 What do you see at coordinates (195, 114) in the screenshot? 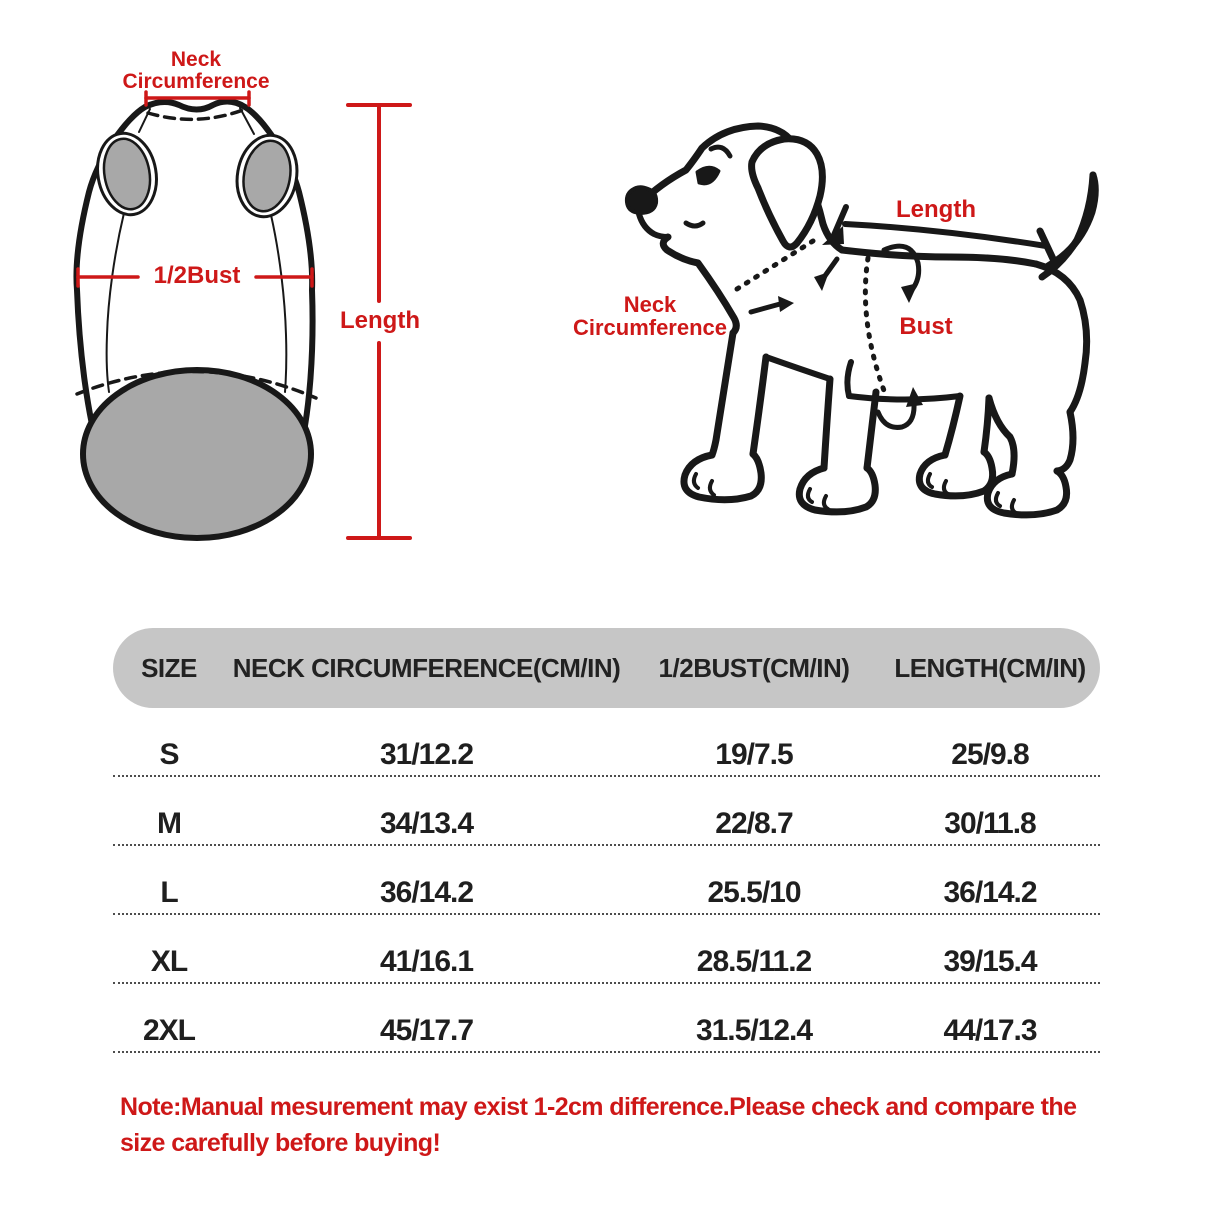
I see `garment-neckline-dashed` at bounding box center [195, 114].